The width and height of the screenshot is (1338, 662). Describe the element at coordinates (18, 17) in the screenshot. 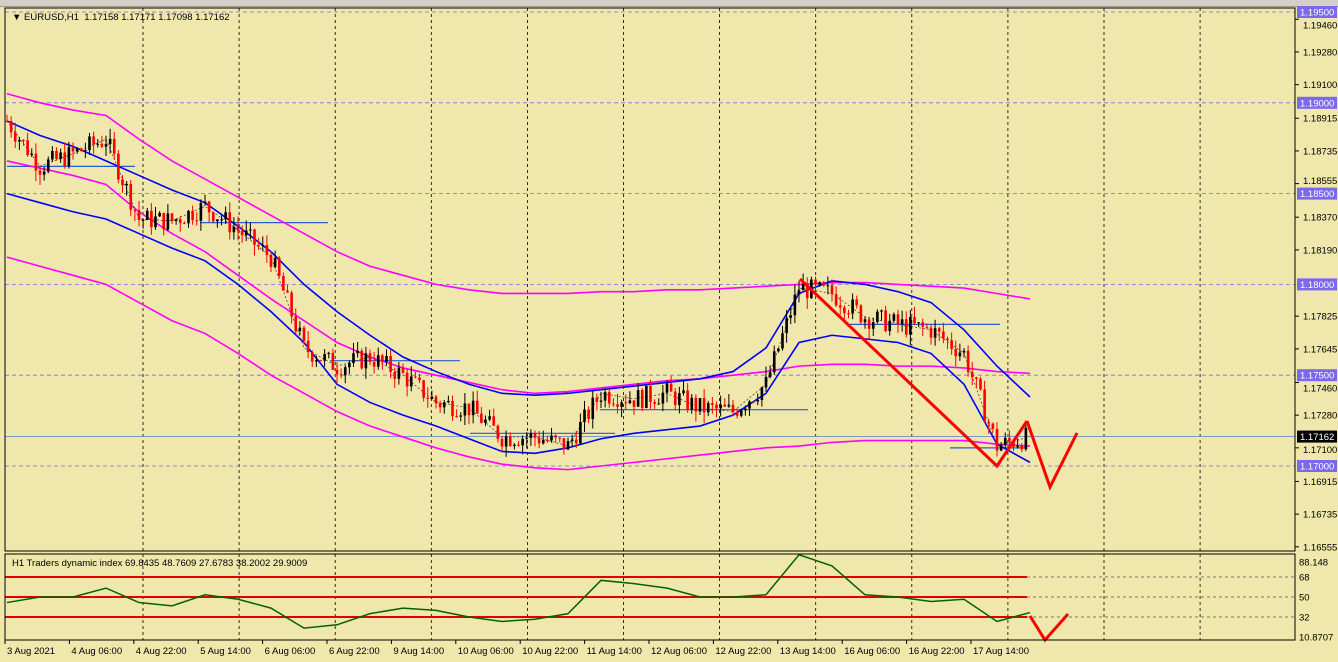

I see `symbol-dropdown-icon: ▼` at that location.